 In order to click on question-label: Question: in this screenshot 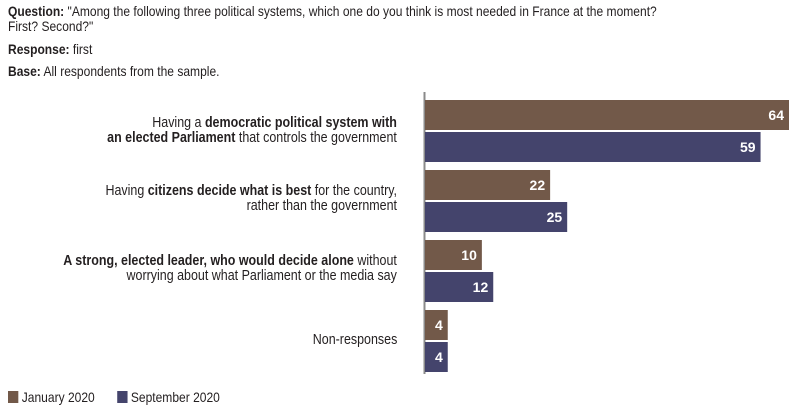, I will do `click(36, 11)`.